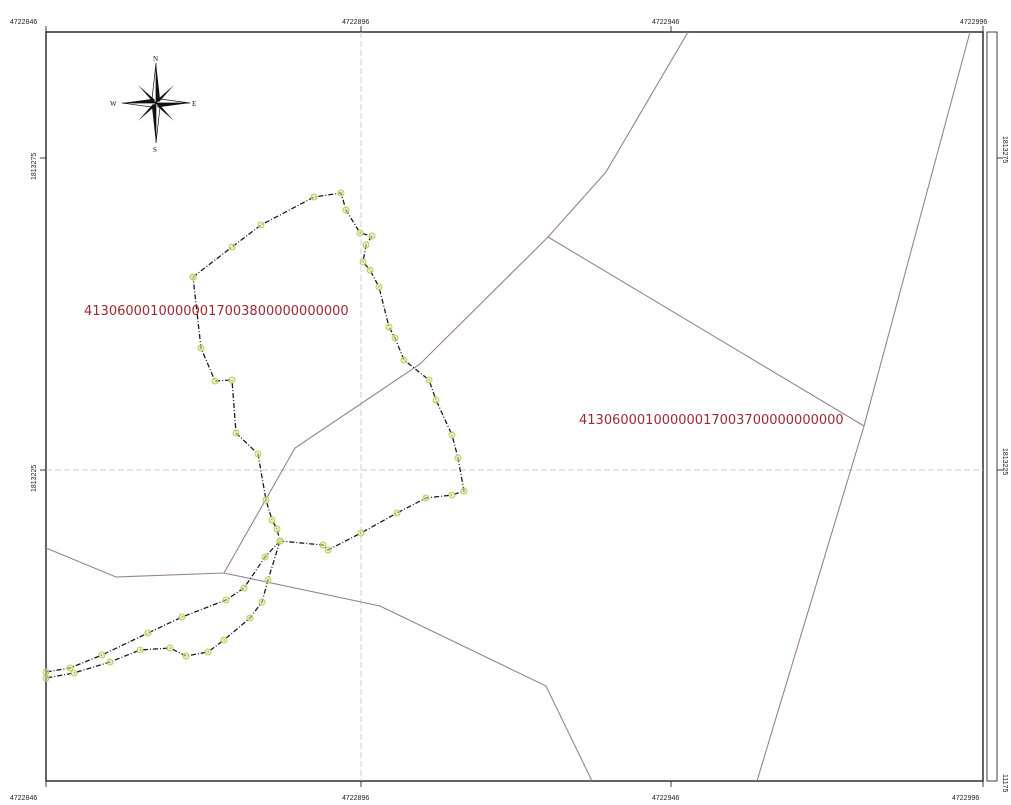 The height and width of the screenshot is (805, 1011). What do you see at coordinates (155, 59) in the screenshot?
I see `compass-north-label: N` at bounding box center [155, 59].